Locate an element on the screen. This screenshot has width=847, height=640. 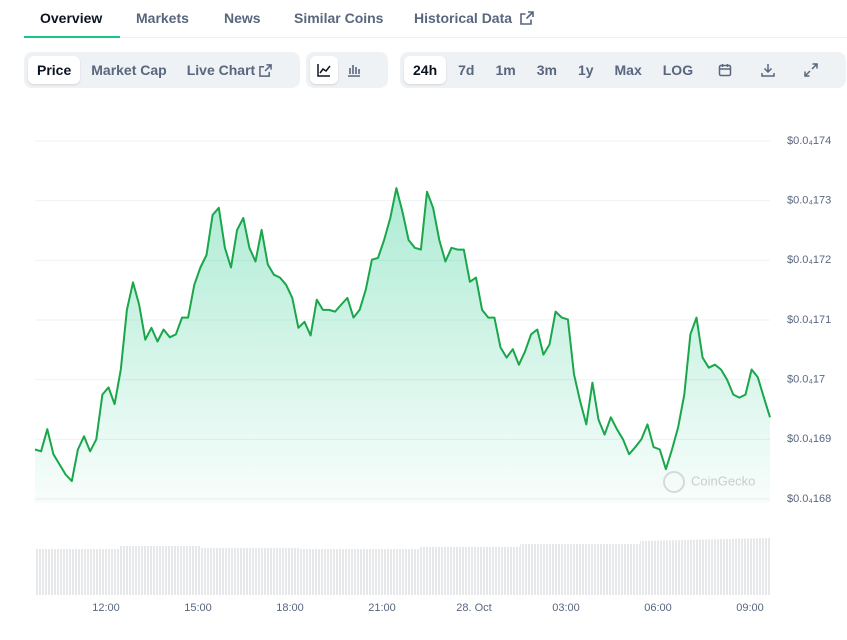
expand-icon is located at coordinates (811, 70).